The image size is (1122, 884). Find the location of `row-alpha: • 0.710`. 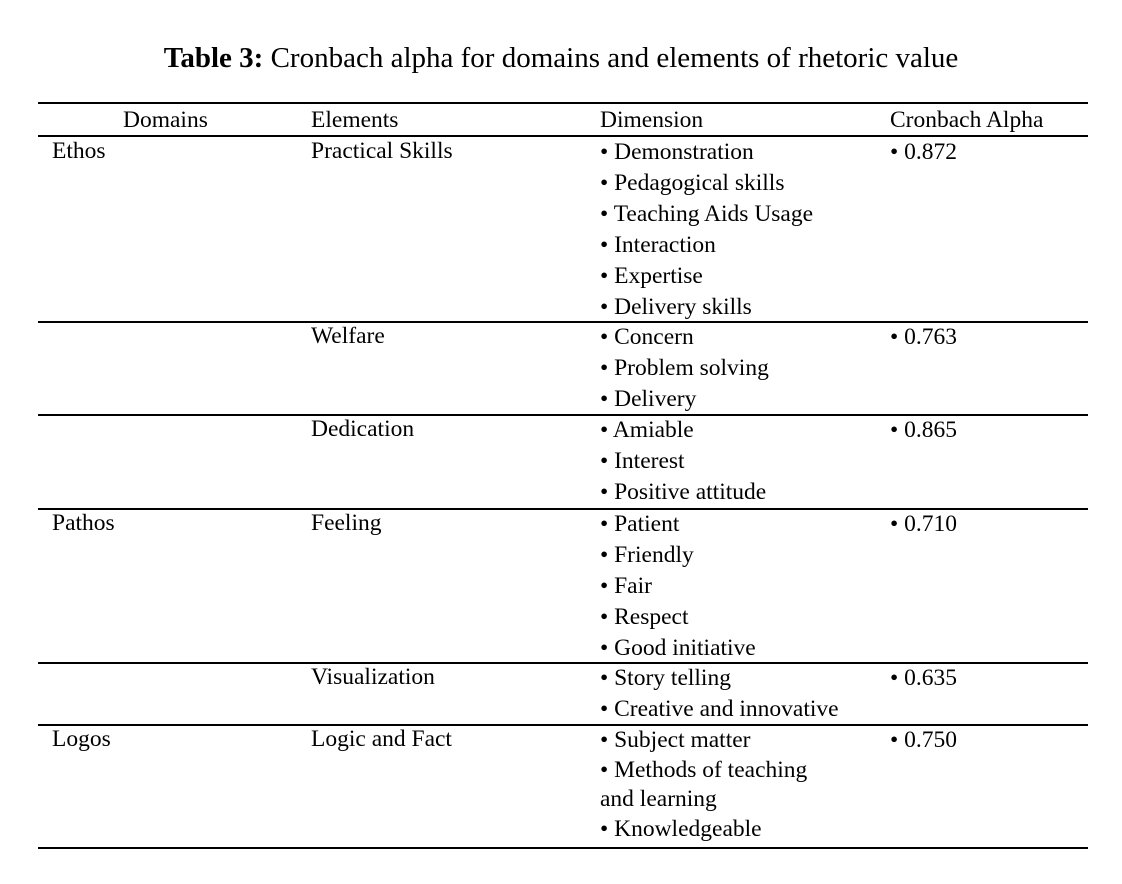

row-alpha: • 0.710 is located at coordinates (923, 524).